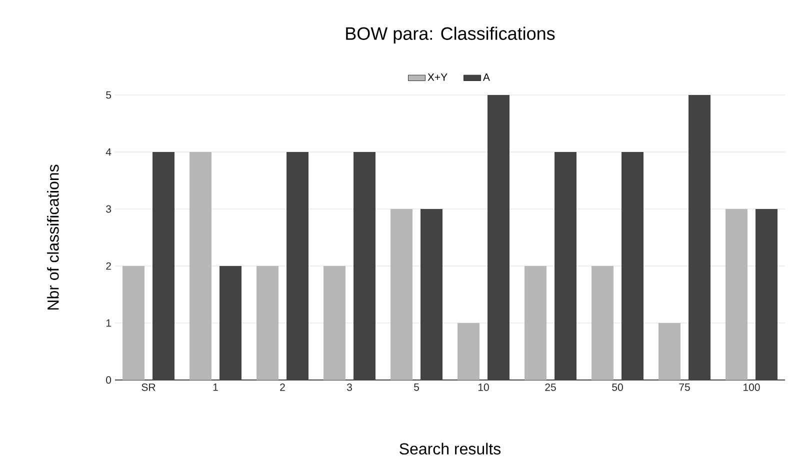 Image resolution: width=790 pixels, height=475 pixels. I want to click on y-tick-label: 3, so click(109, 209).